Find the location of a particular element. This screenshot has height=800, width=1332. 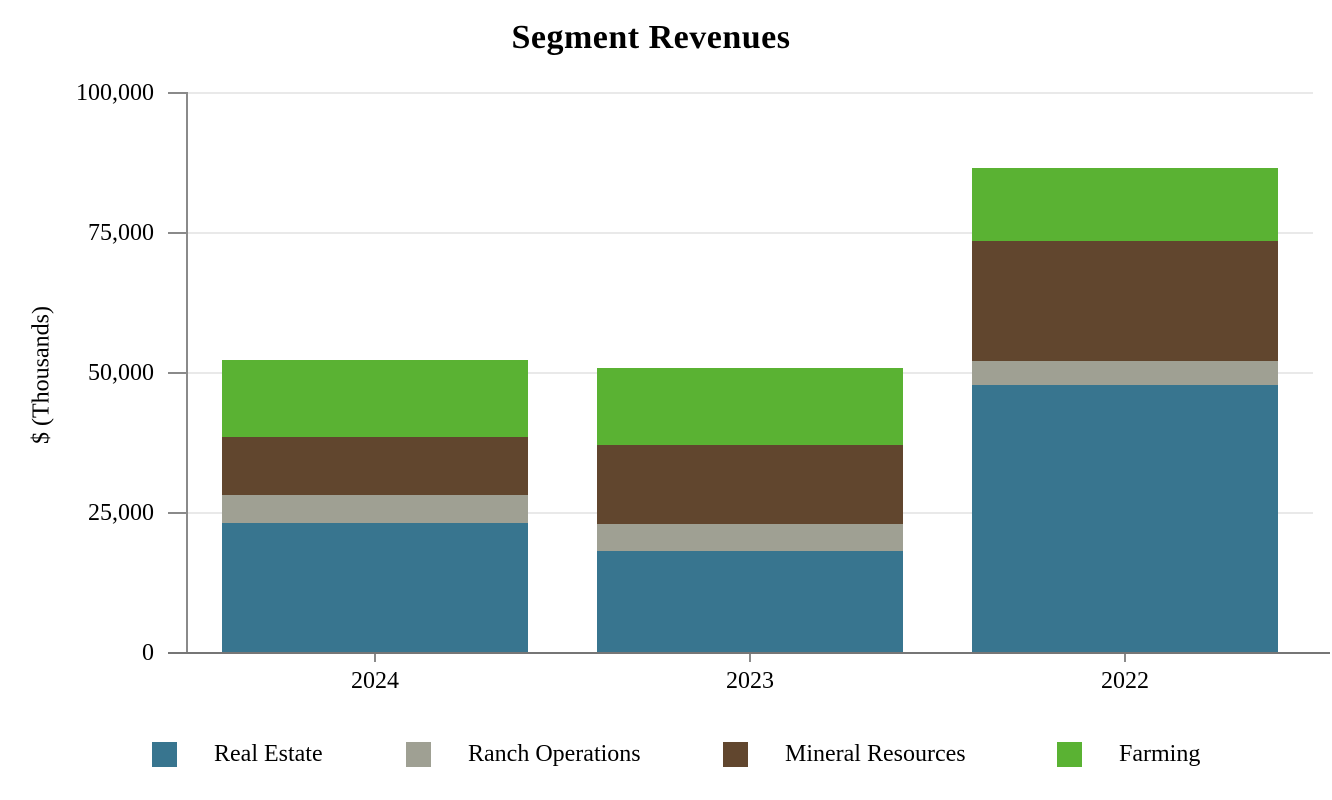

legend-swatch-real-estate is located at coordinates (164, 754).